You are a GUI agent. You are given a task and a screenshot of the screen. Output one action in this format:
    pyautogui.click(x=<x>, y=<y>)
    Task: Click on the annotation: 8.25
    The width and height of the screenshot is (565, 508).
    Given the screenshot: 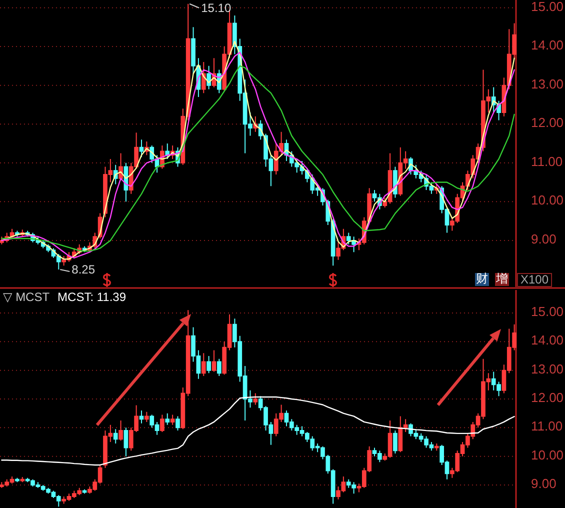 What is the action you would take?
    pyautogui.click(x=84, y=269)
    